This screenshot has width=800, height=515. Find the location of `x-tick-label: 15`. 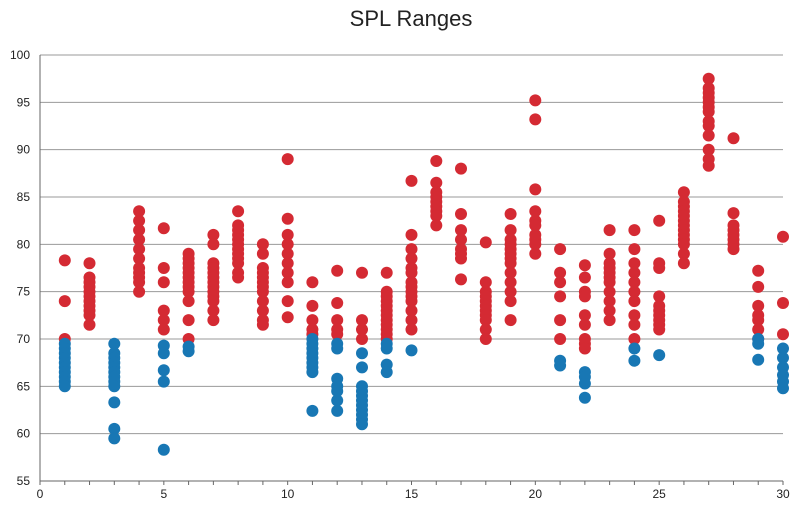

x-tick-label: 15 is located at coordinates (412, 494).